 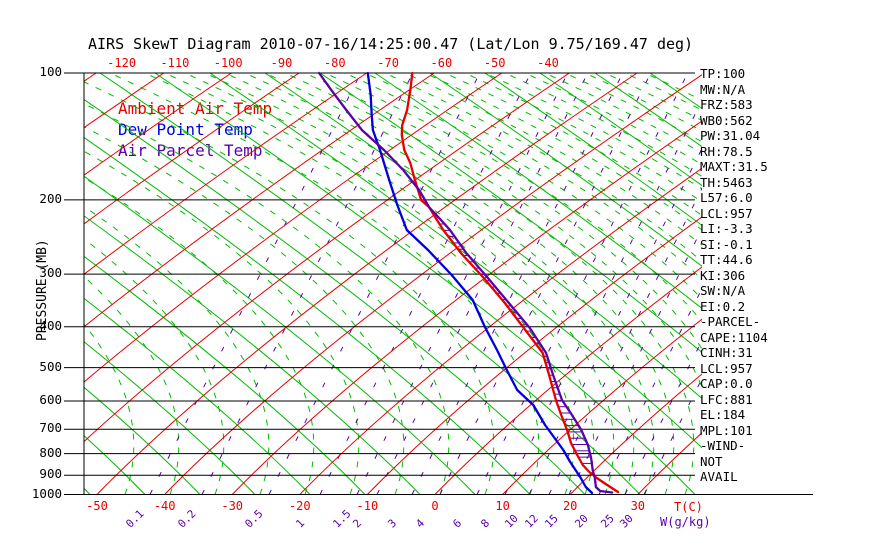 What do you see at coordinates (726, 197) in the screenshot?
I see `stat-row-l57: L57:6.0` at bounding box center [726, 197].